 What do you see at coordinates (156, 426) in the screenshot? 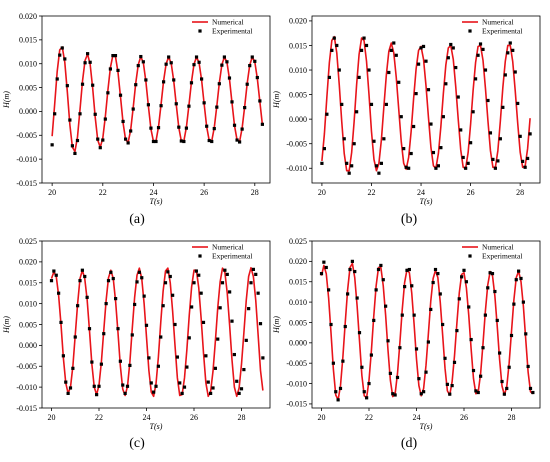
I see `x-axis-label: T(s)` at bounding box center [156, 426].